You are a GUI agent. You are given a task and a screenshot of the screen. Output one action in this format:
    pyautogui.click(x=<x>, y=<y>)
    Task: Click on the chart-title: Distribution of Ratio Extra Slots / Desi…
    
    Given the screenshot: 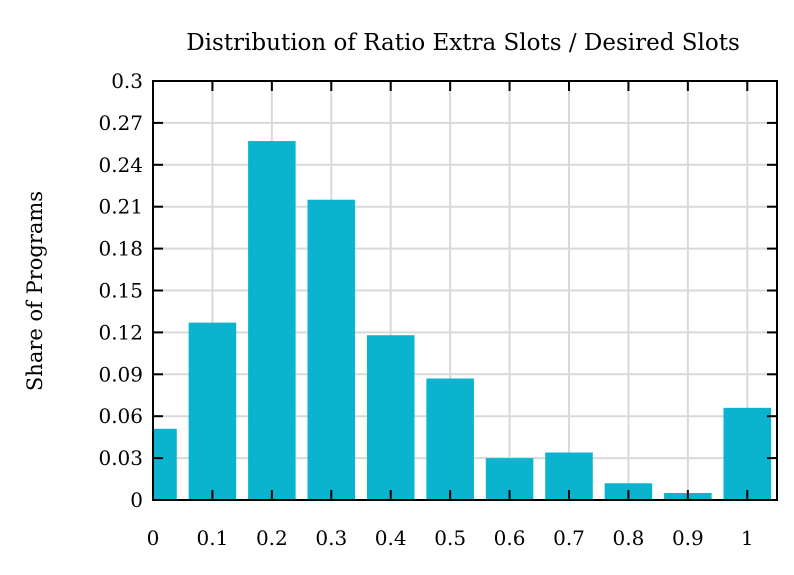 What is the action you would take?
    pyautogui.click(x=463, y=43)
    